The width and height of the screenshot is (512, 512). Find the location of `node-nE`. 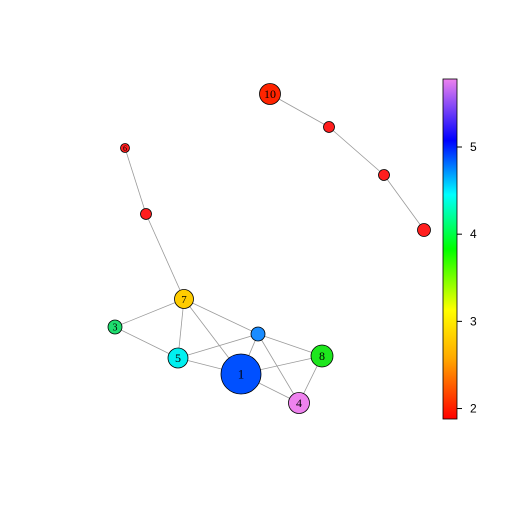

node-nE is located at coordinates (258, 334).